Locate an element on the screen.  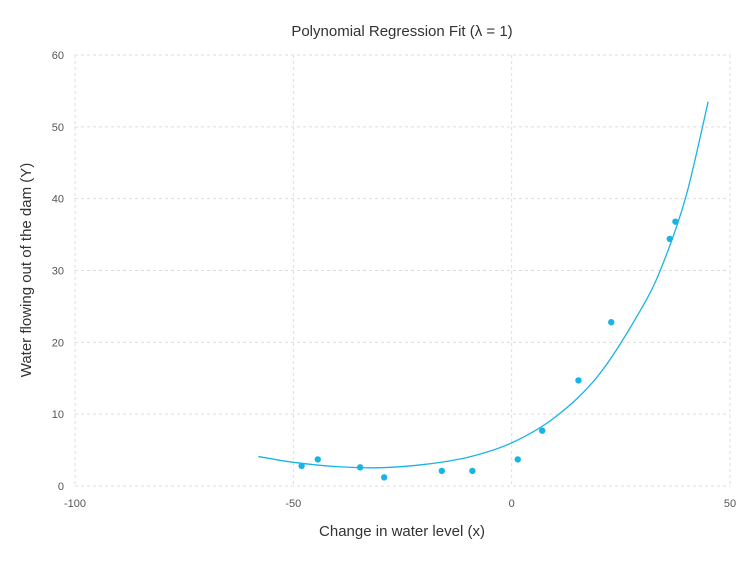
x-tick-label: -50 is located at coordinates (293, 504).